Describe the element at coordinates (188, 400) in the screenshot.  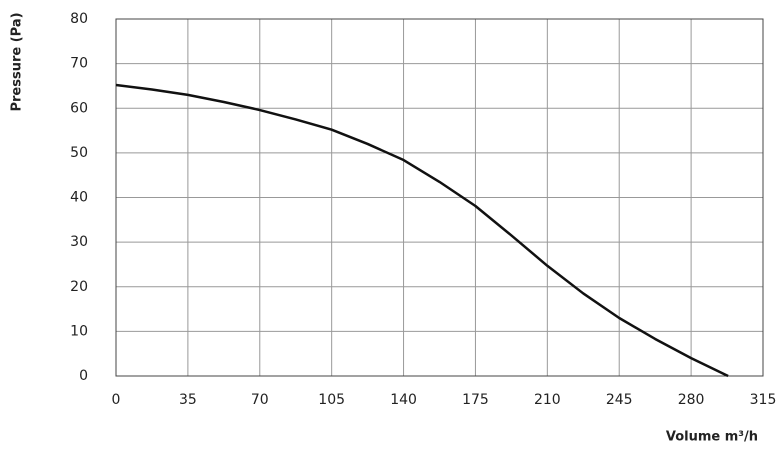
I see `x-tick-label: 35` at that location.